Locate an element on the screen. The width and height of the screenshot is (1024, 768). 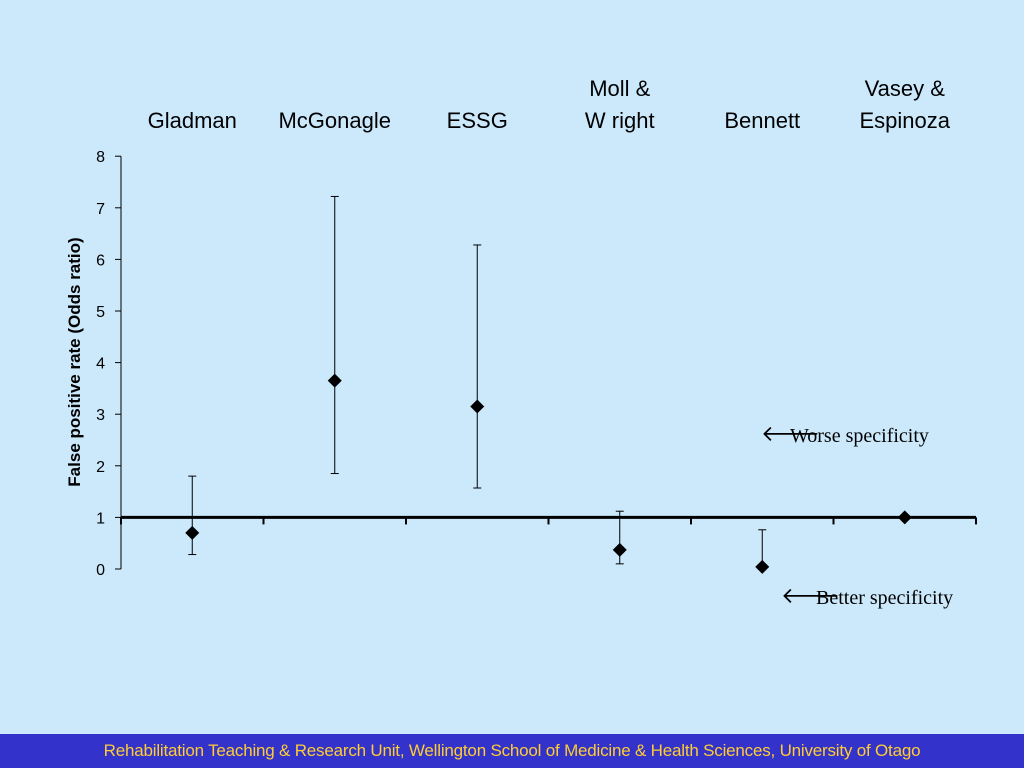
y-tick-label: 8 is located at coordinates (100, 157).